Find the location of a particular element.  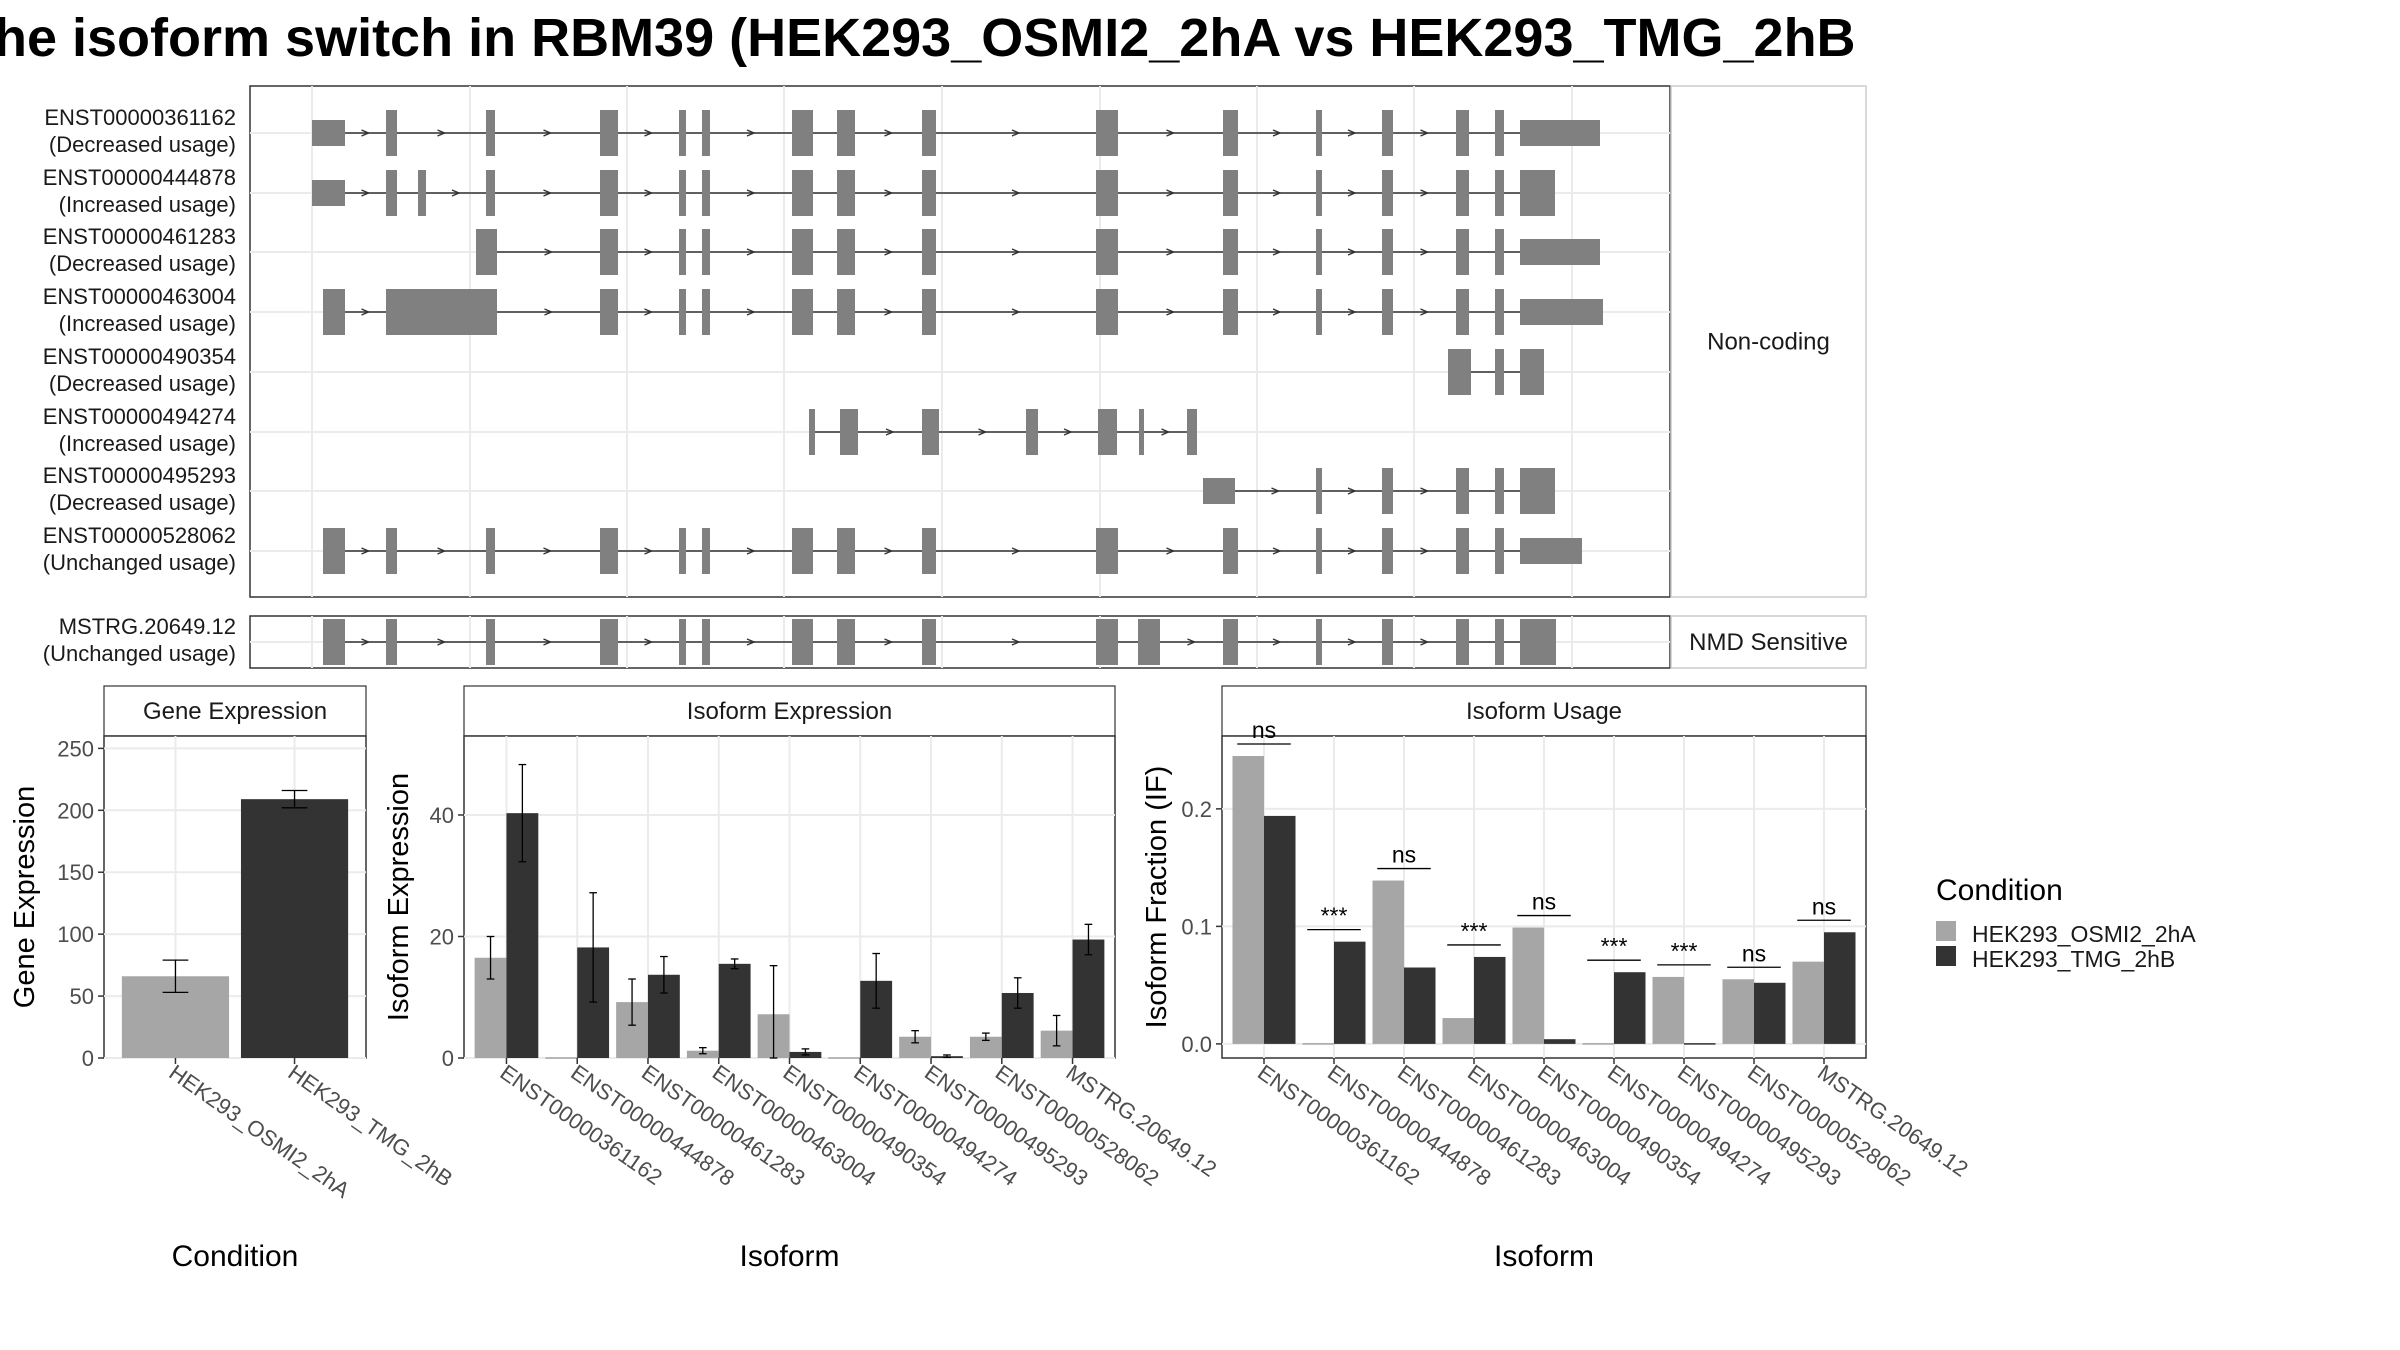

transcript-track-ENST00000461283 is located at coordinates (1038, 252).